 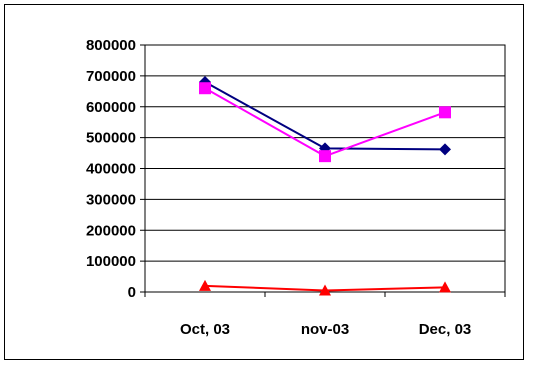 What do you see at coordinates (325, 329) in the screenshot?
I see `x-tick-label: nov-03` at bounding box center [325, 329].